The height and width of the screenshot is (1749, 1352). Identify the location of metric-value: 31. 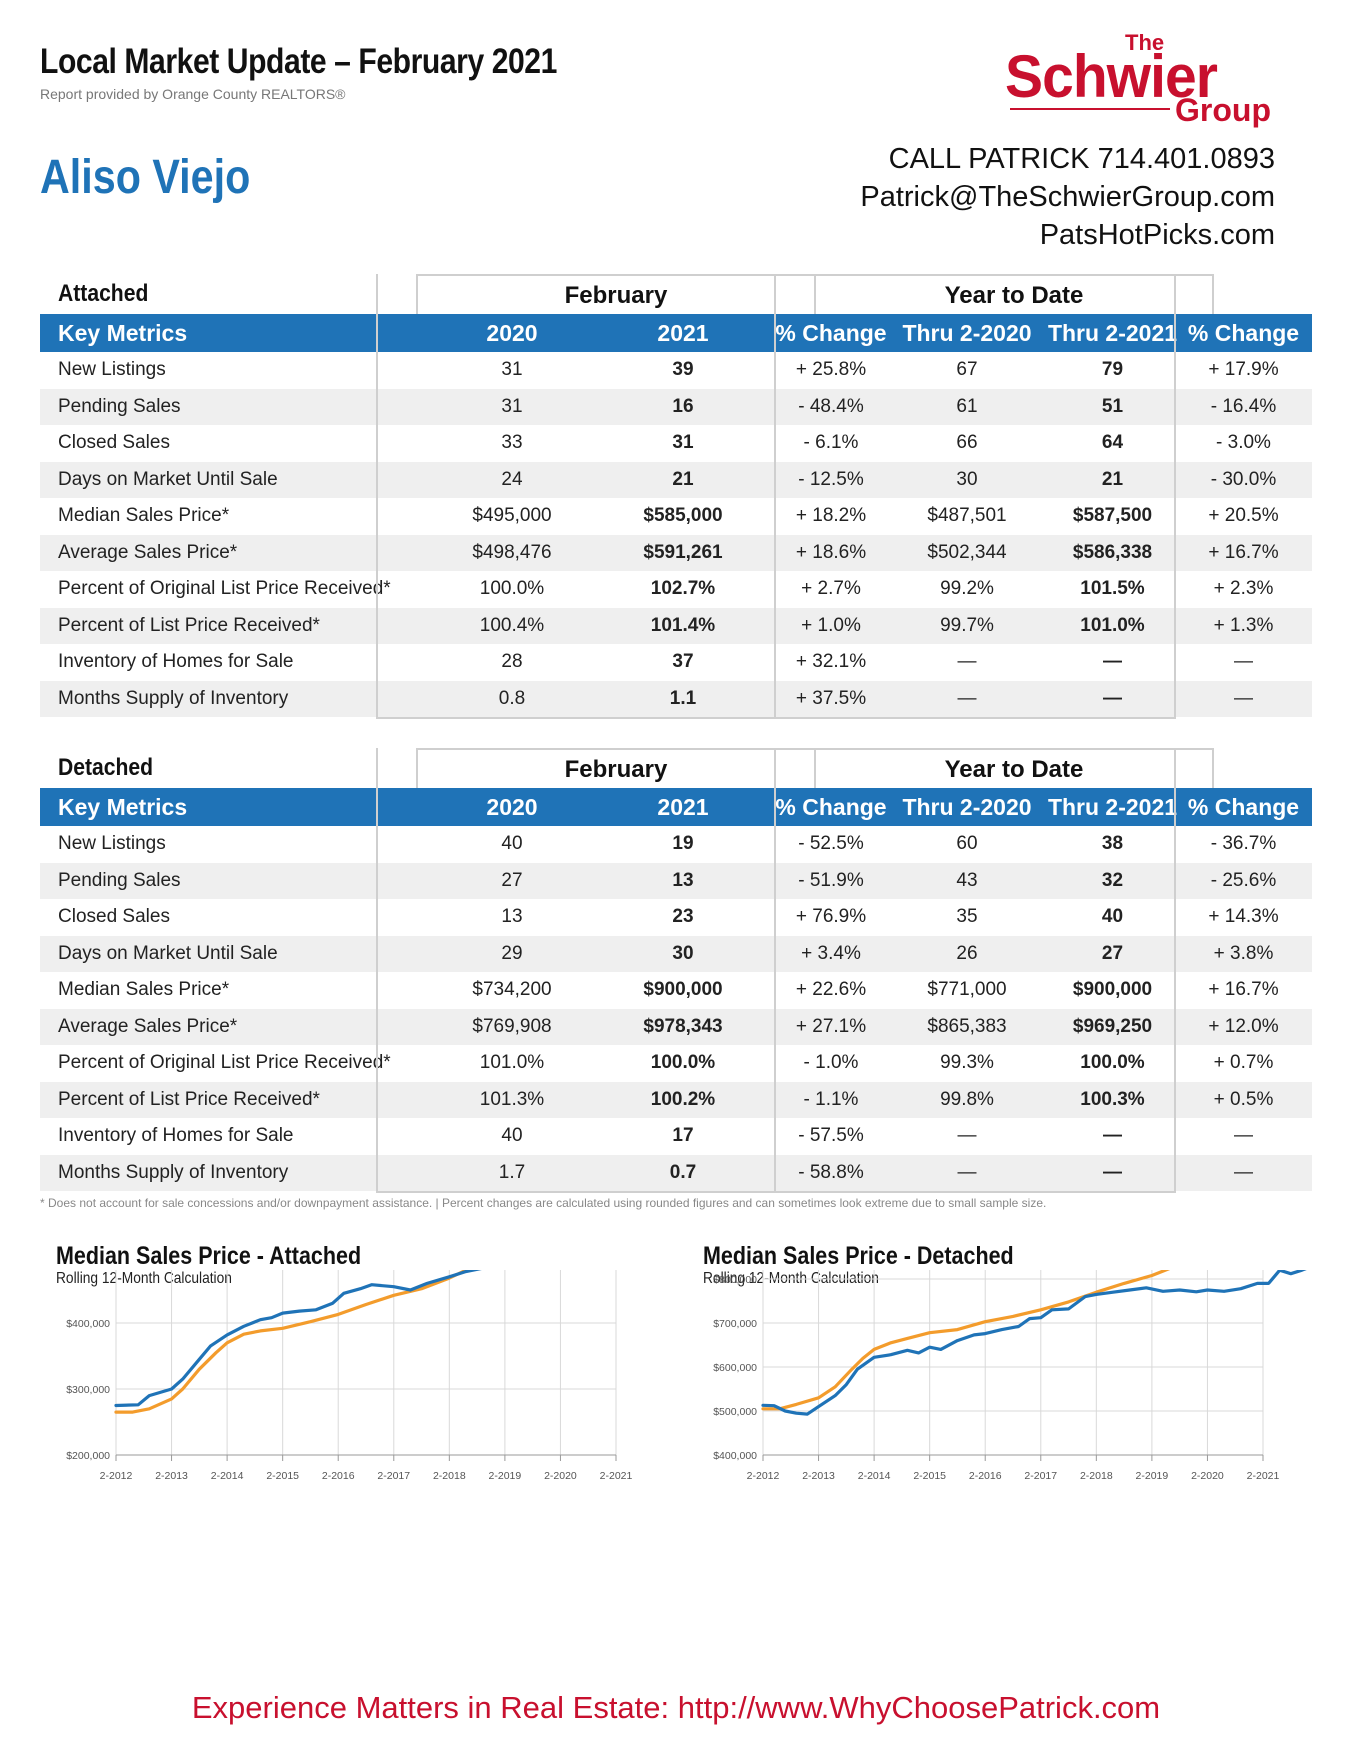
(512, 369).